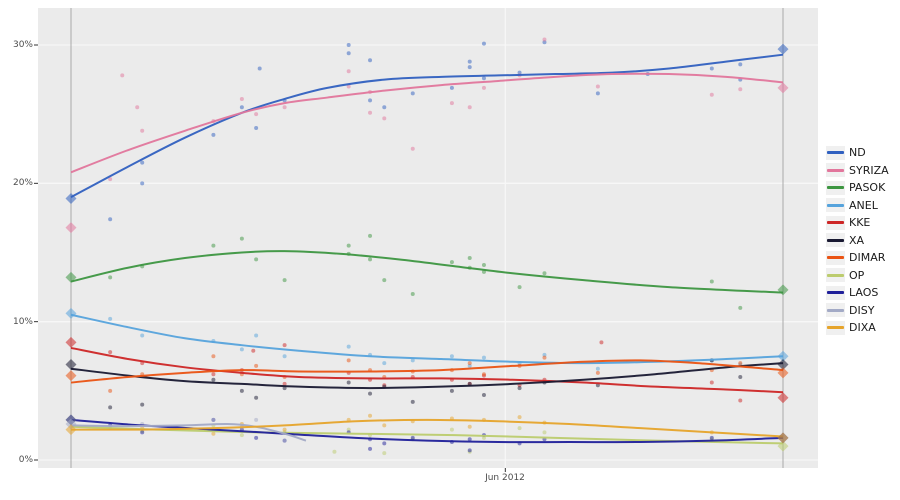 The width and height of the screenshot is (900, 500). What do you see at coordinates (783, 365) in the screenshot?
I see `election-result-marker-xa` at bounding box center [783, 365].